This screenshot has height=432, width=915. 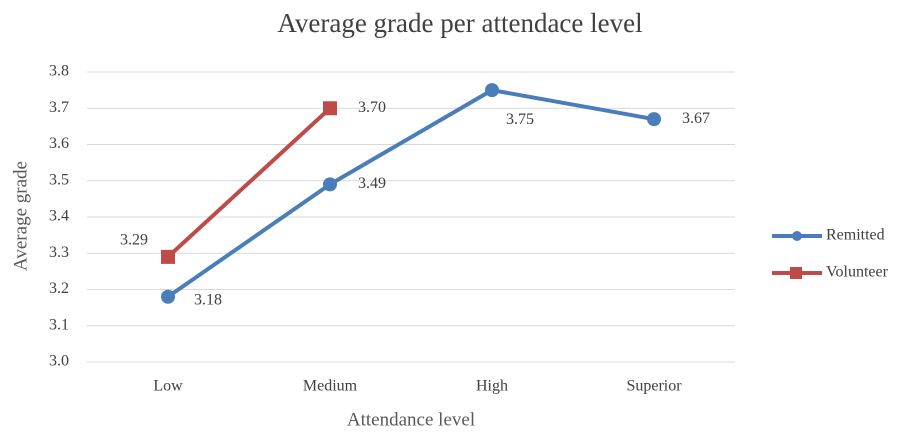 What do you see at coordinates (492, 386) in the screenshot?
I see `x-tick-label: High` at bounding box center [492, 386].